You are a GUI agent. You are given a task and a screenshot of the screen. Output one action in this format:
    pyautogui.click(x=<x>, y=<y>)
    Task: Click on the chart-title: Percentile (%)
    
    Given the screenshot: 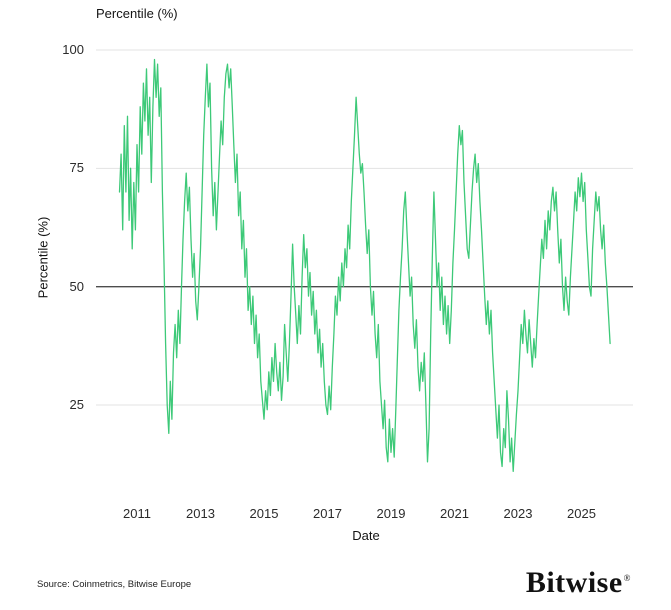 What is the action you would take?
    pyautogui.click(x=137, y=13)
    